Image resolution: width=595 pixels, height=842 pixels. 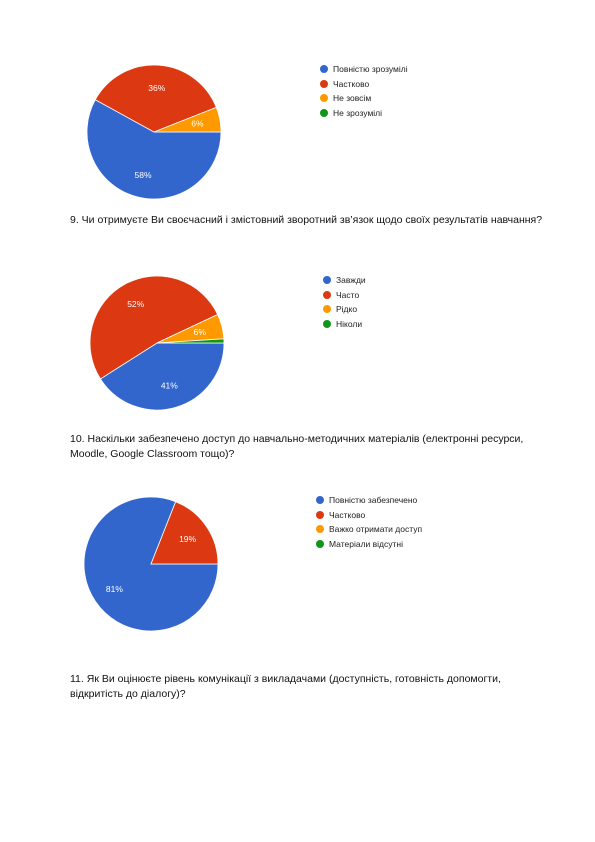 I want to click on pie-data-label: 41%, so click(x=169, y=385).